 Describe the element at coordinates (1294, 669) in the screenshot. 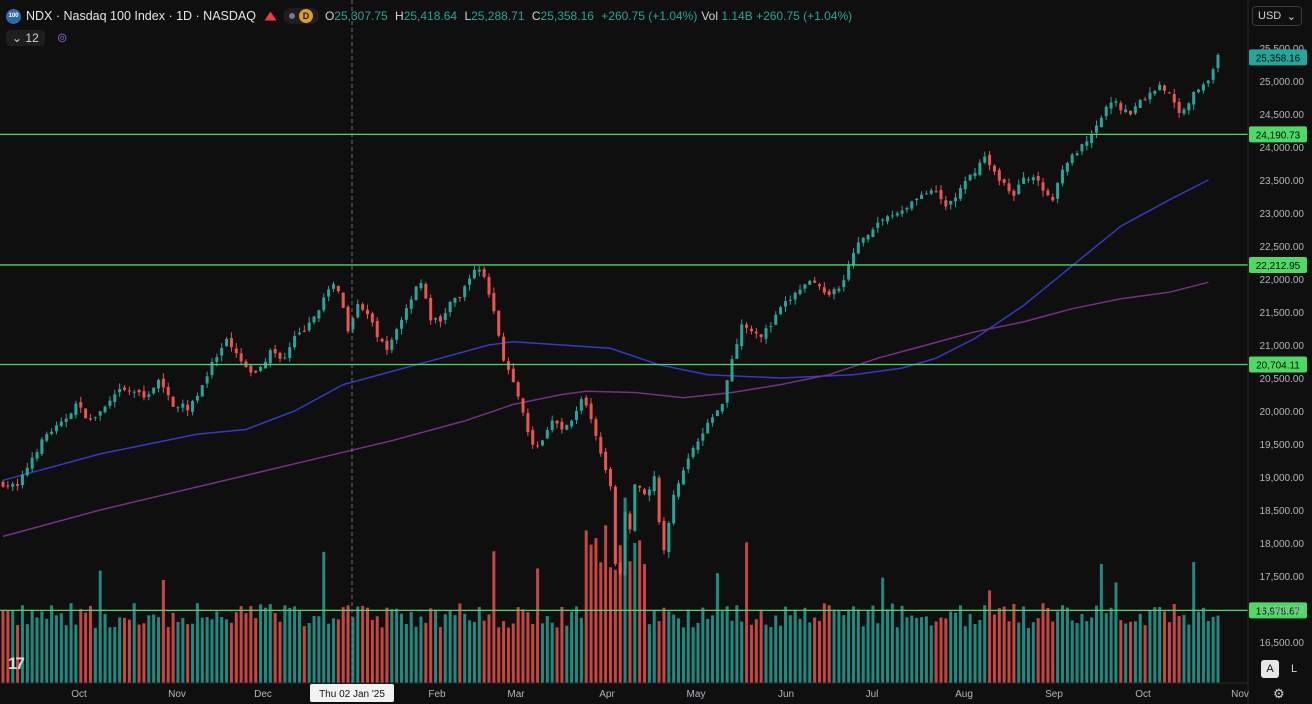

I see `log-scale-button: L` at that location.